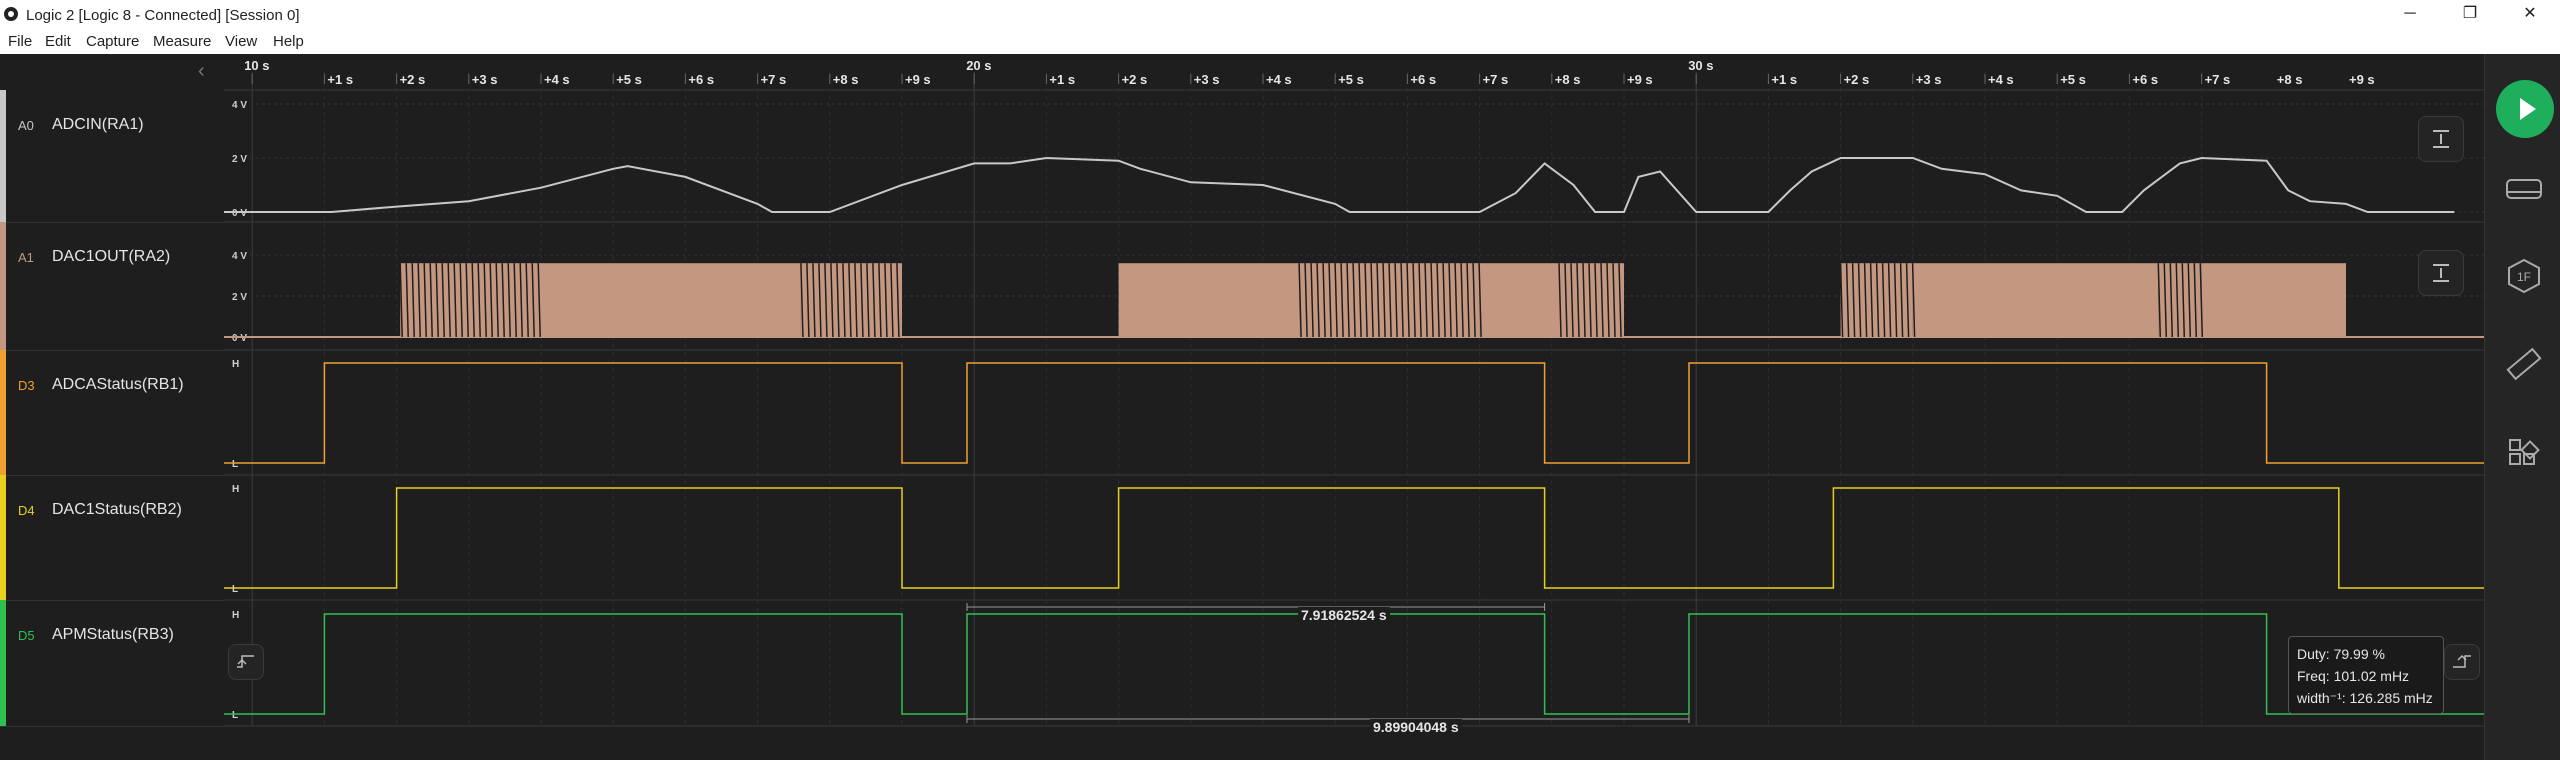 This screenshot has height=760, width=2560. Describe the element at coordinates (113, 41) in the screenshot. I see `menu-capture: Capture` at that location.